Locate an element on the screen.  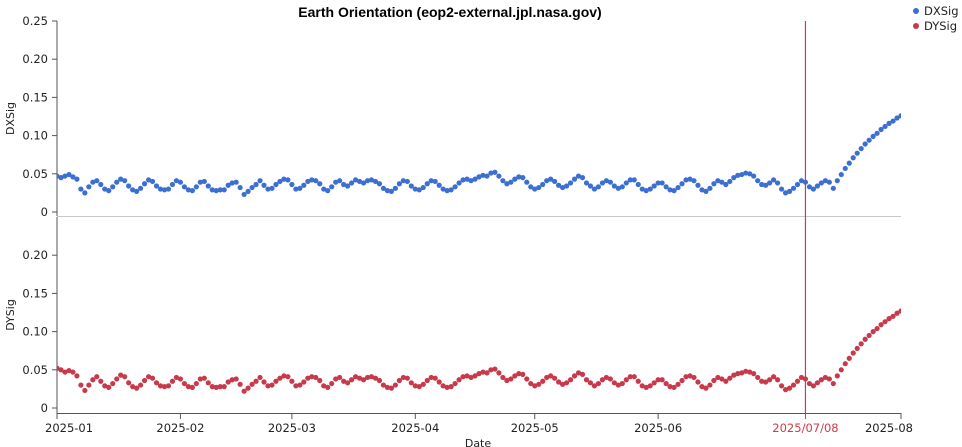
x-axis-label: Date is located at coordinates (478, 442).